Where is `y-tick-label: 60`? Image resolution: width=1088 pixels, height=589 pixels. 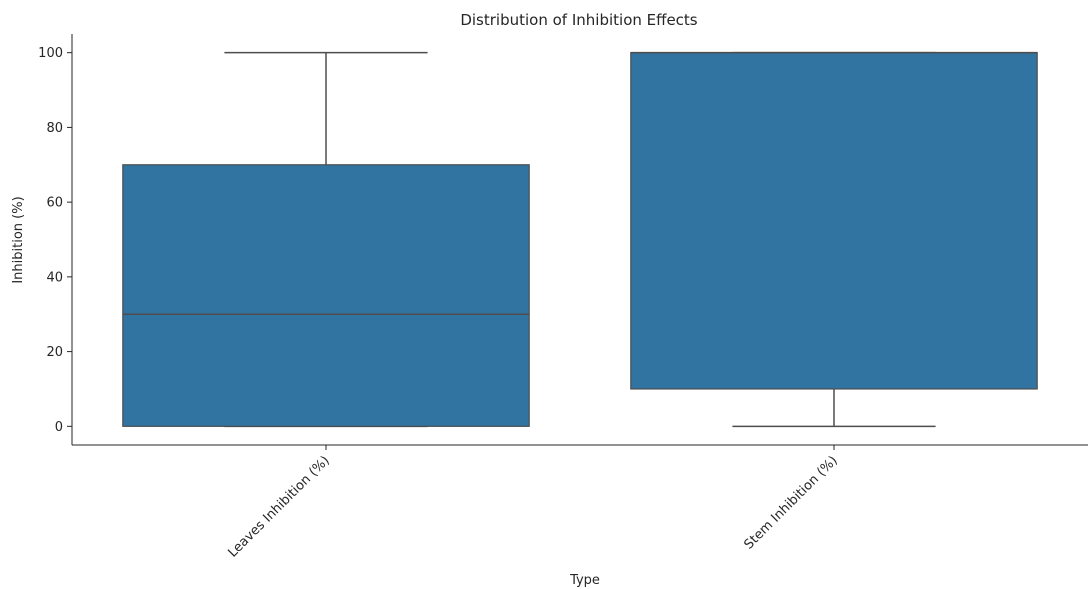 y-tick-label: 60 is located at coordinates (54, 203).